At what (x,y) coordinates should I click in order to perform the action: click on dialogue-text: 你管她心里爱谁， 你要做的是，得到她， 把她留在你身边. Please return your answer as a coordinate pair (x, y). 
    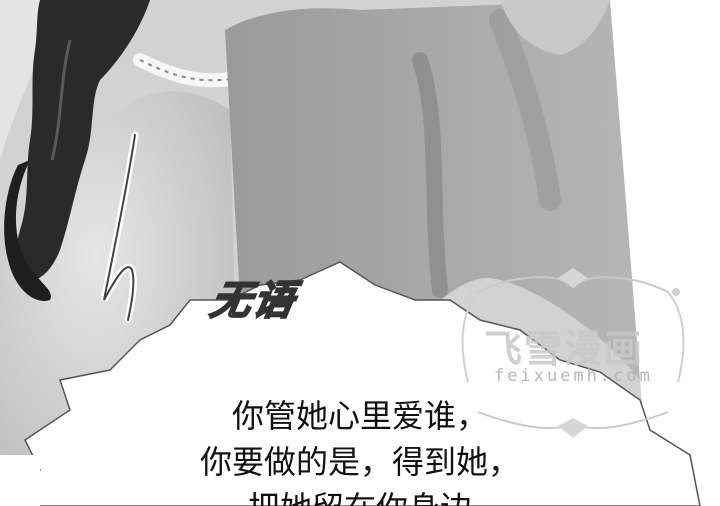
    Looking at the image, I should click on (360, 449).